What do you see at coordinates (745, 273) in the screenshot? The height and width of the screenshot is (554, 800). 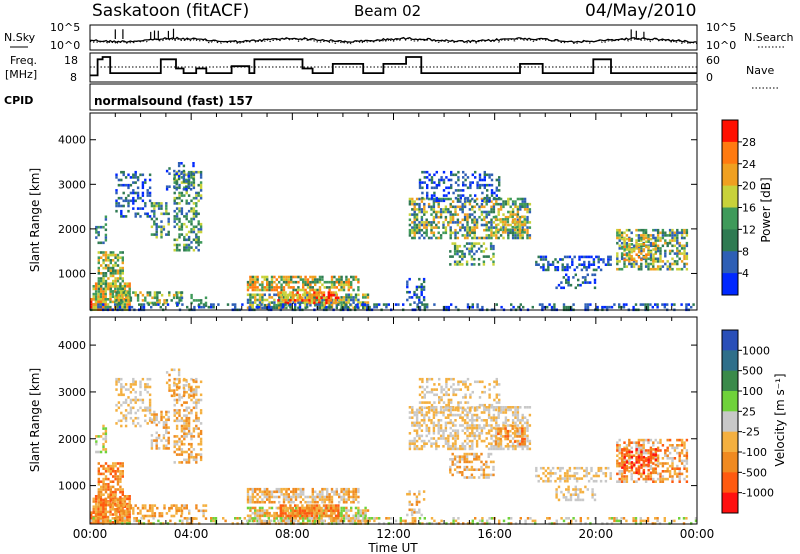 I see `colorbar-tick-label: 4` at bounding box center [745, 273].